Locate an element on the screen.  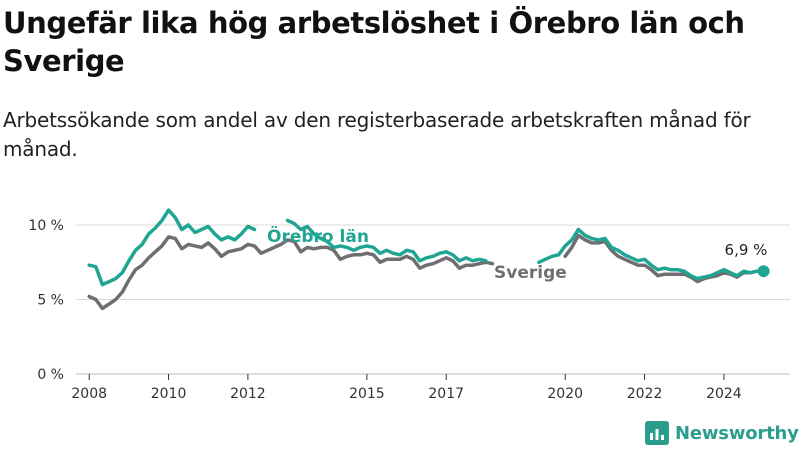
series-label-sverige: Sverige is located at coordinates (530, 273).